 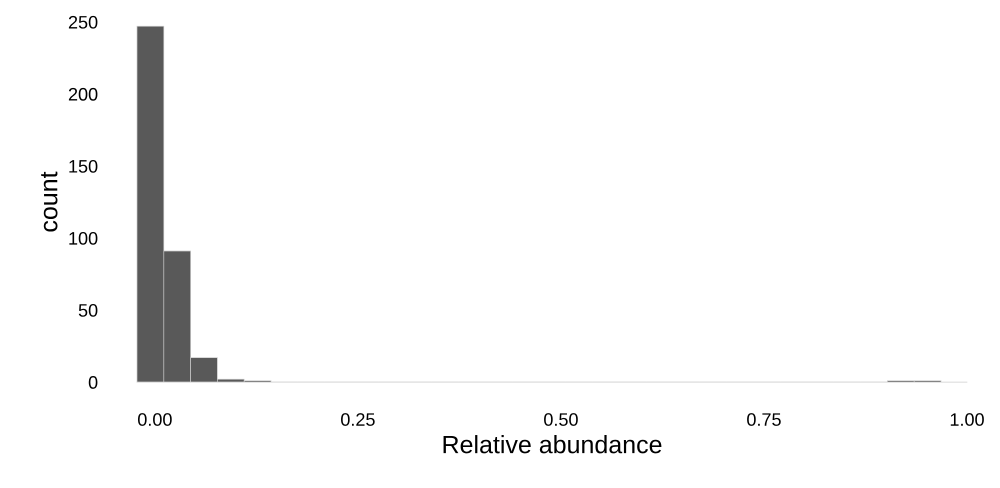 What do you see at coordinates (83, 94) in the screenshot?
I see `y-tick-label: 200` at bounding box center [83, 94].